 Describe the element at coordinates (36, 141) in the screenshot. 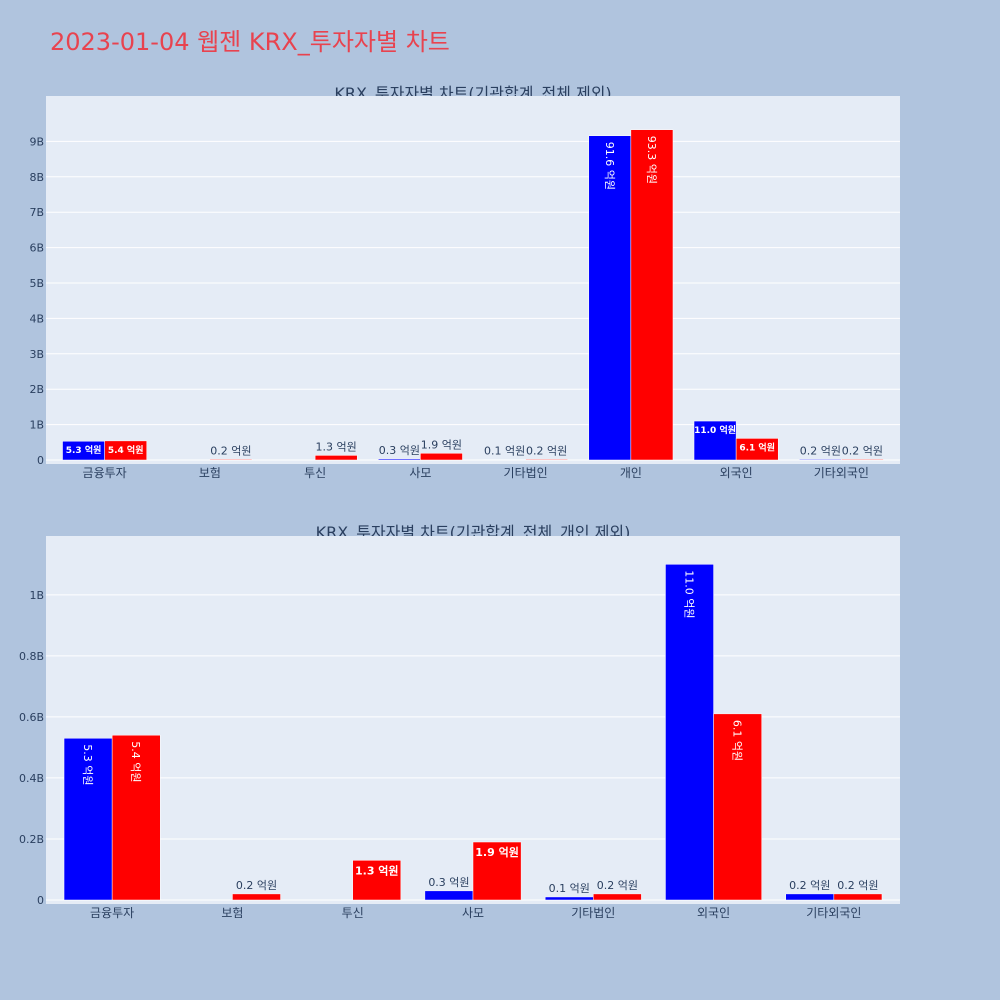

I see `y-tick-label: 9B` at that location.